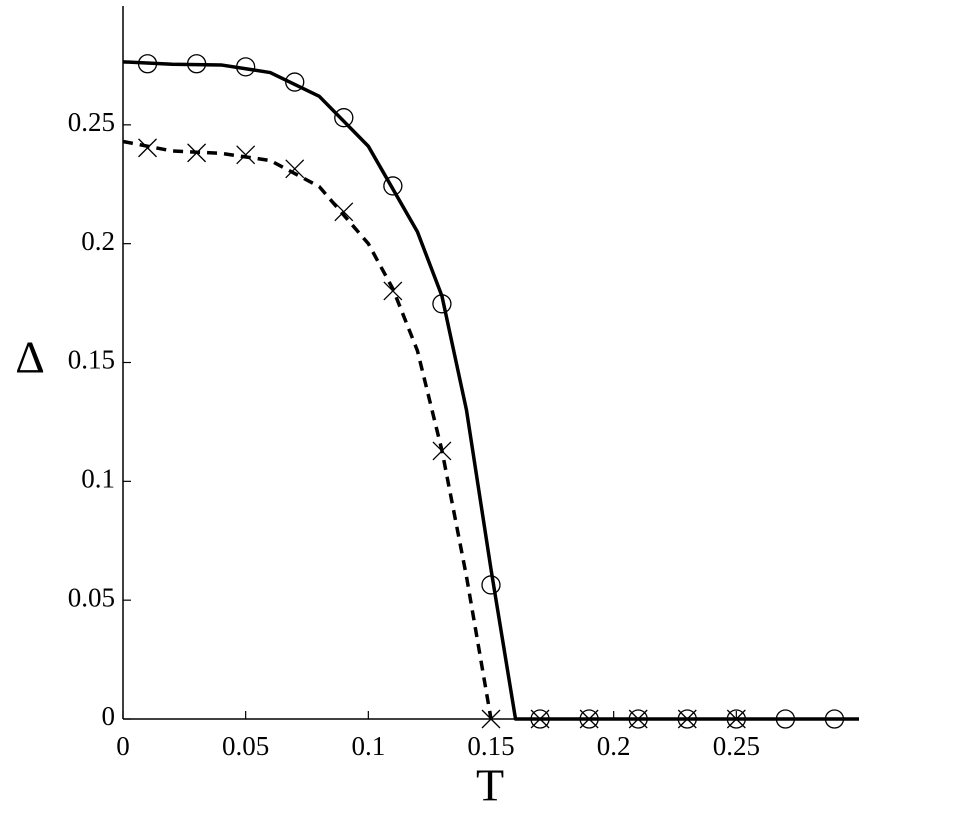 The height and width of the screenshot is (817, 955). I want to click on y-tick-label: 0.25, so click(91, 122).